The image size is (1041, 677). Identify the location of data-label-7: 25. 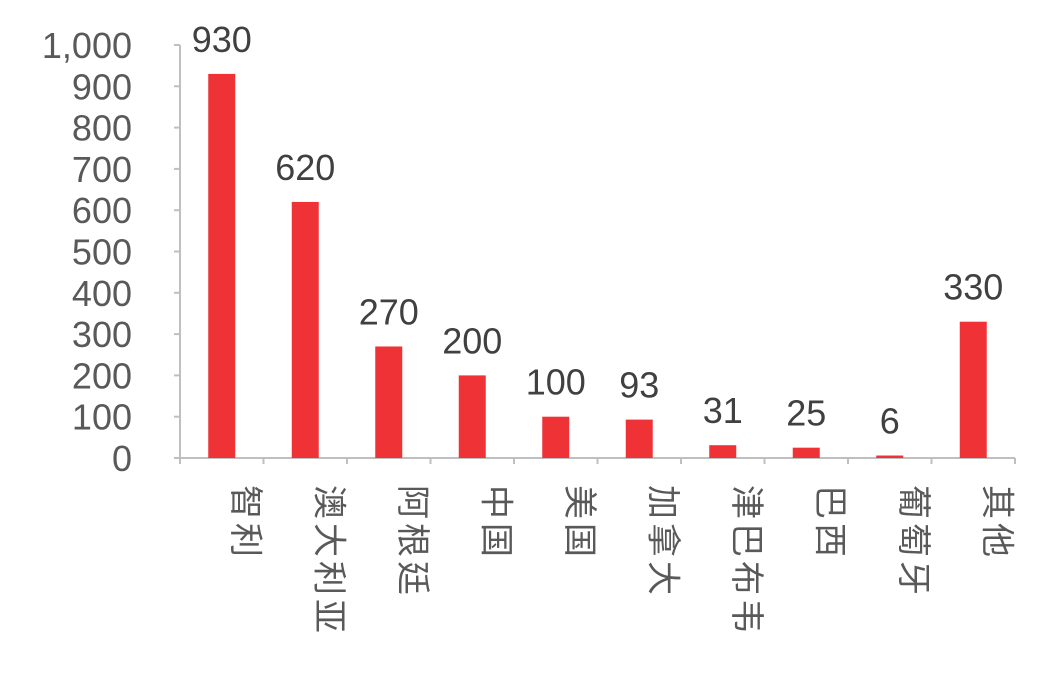
(806, 413).